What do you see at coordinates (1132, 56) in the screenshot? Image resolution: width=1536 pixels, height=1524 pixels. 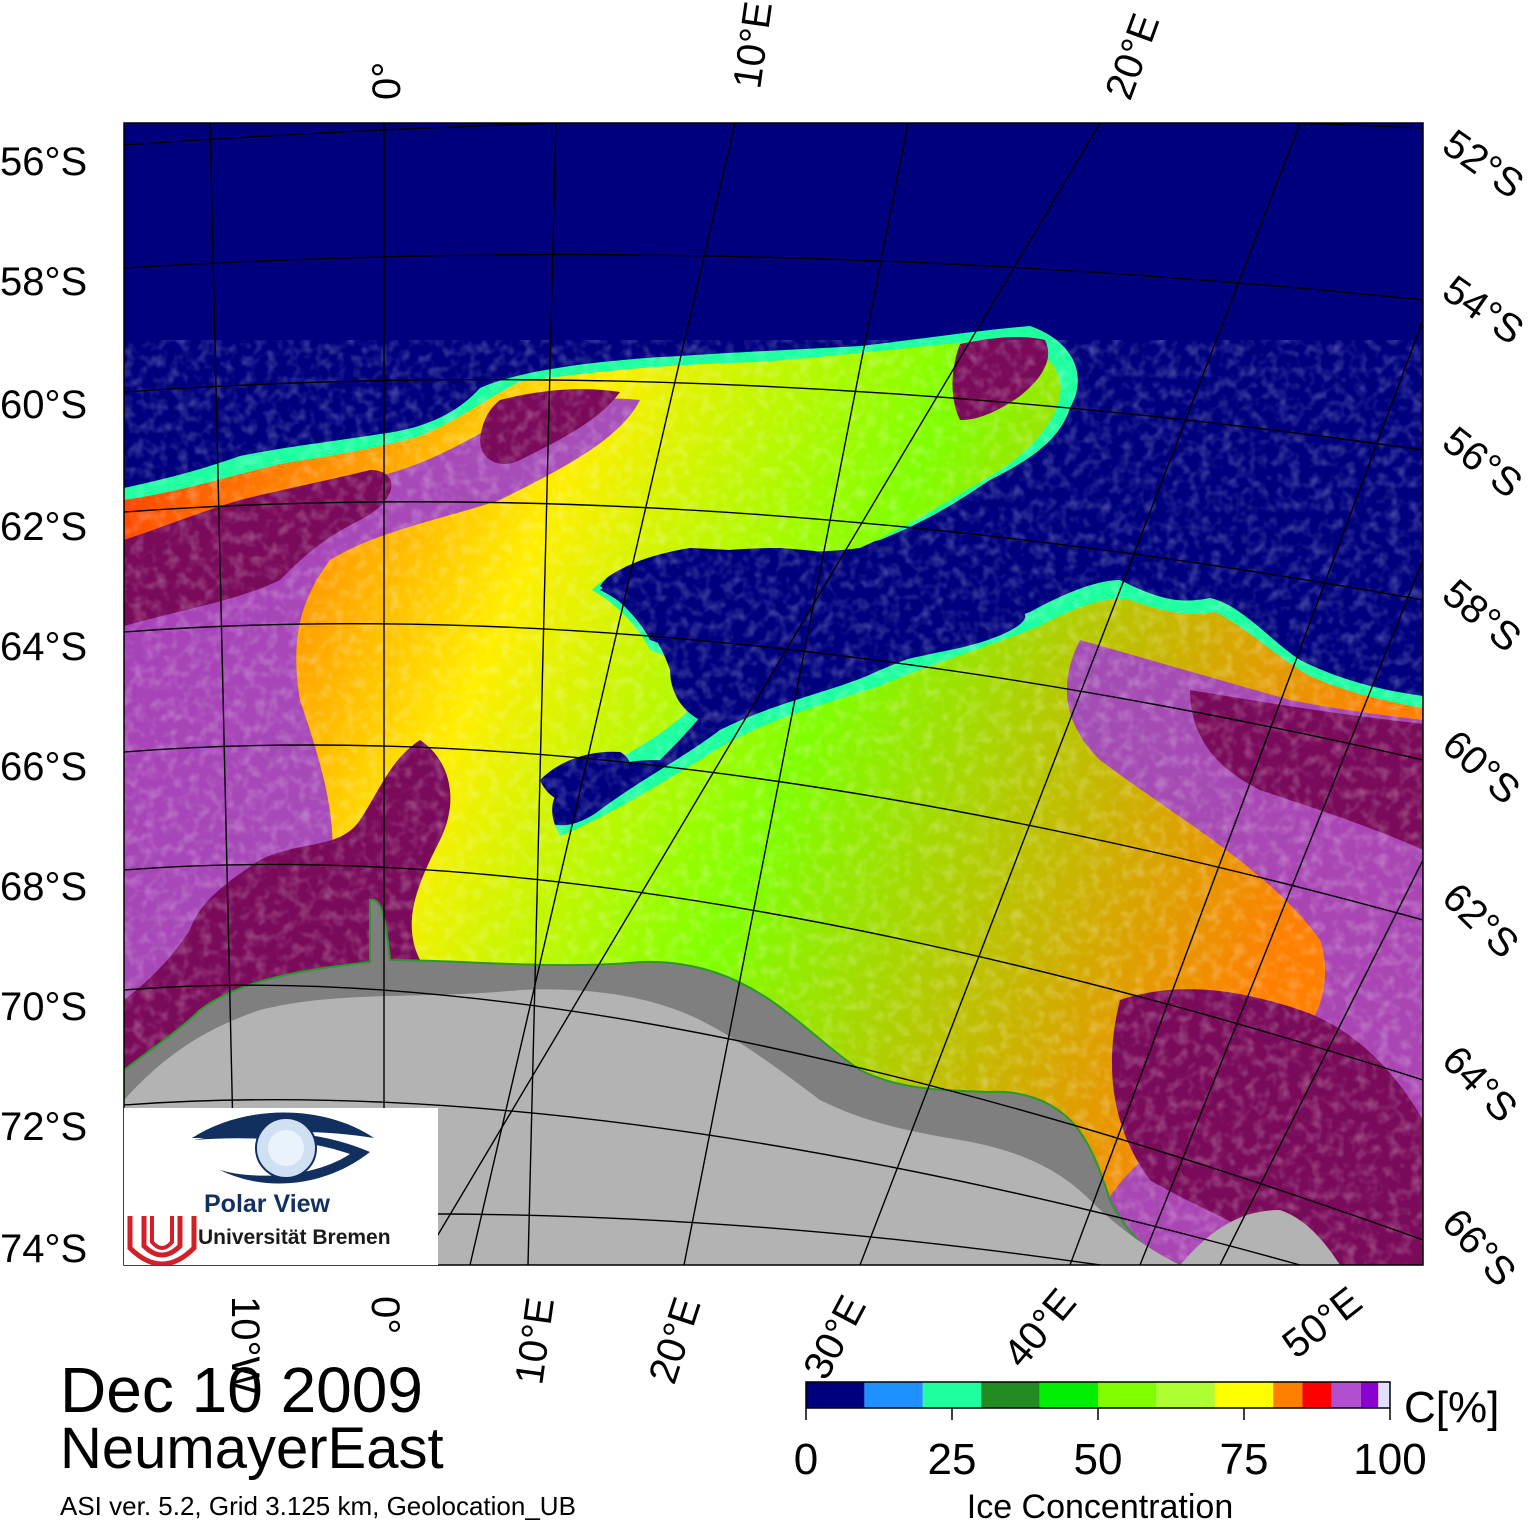 I see `lon-label-top: 20°E` at bounding box center [1132, 56].